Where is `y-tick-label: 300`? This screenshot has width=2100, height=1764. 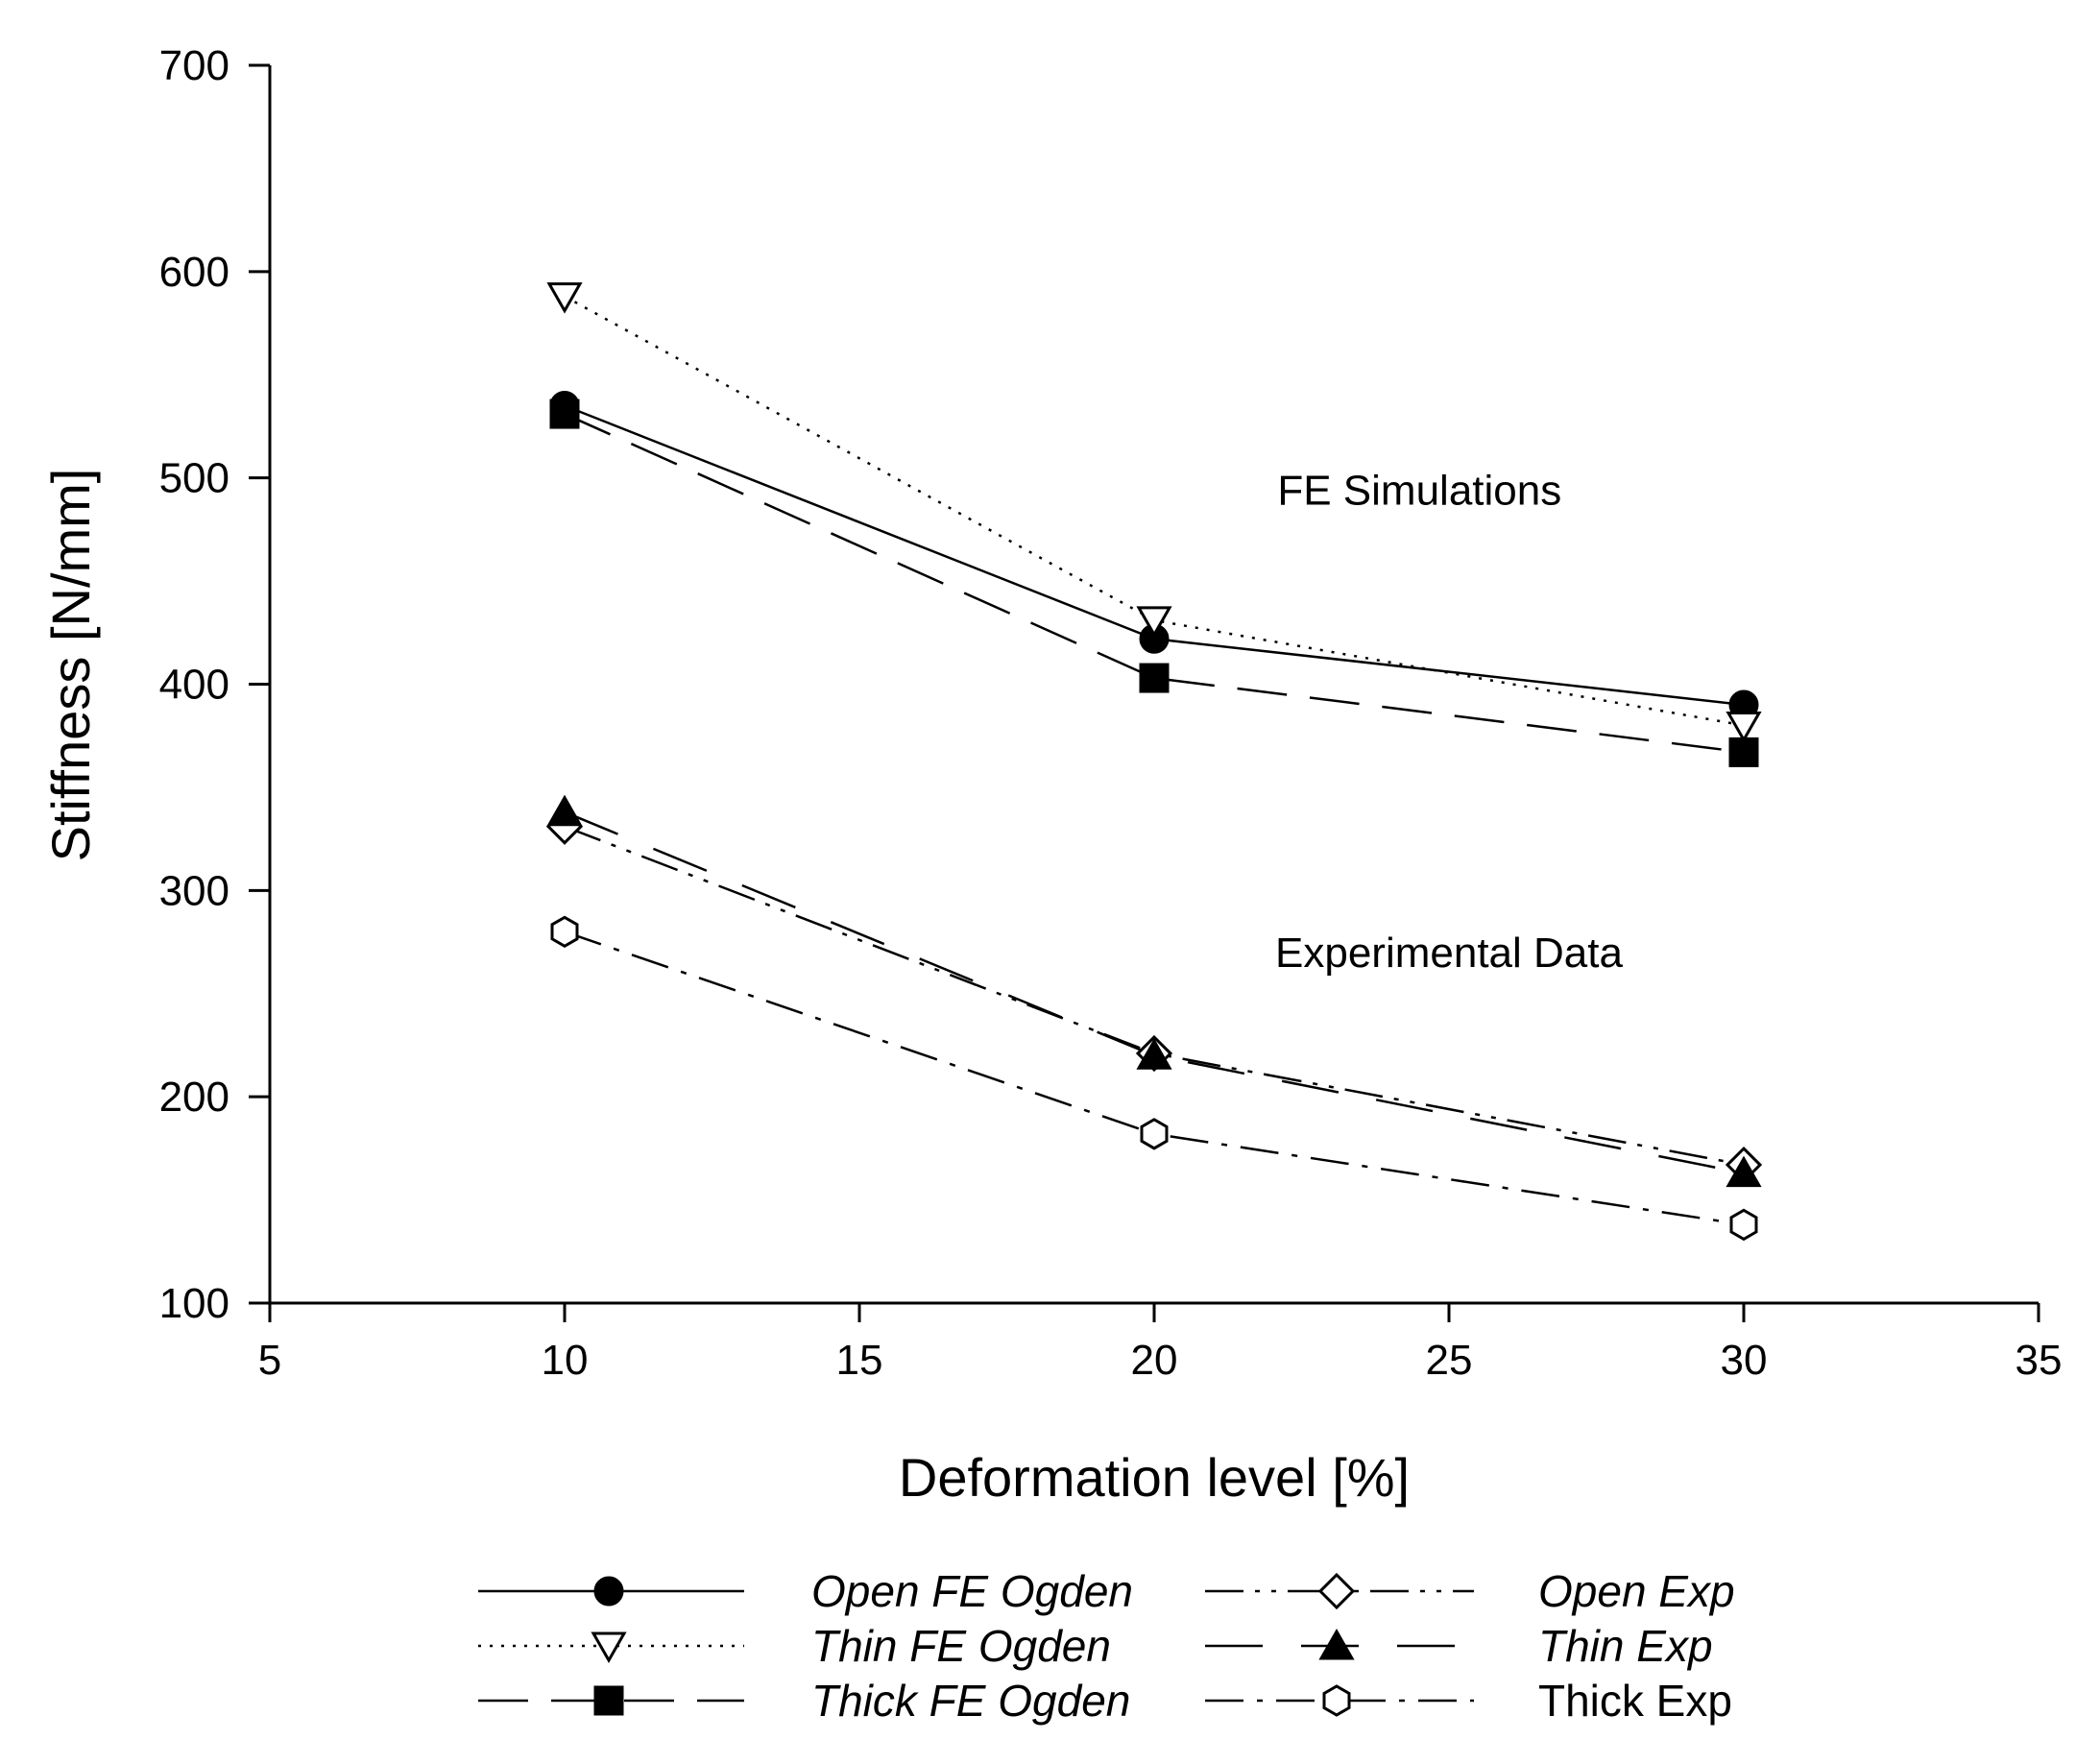 y-tick-label: 300 is located at coordinates (194, 890).